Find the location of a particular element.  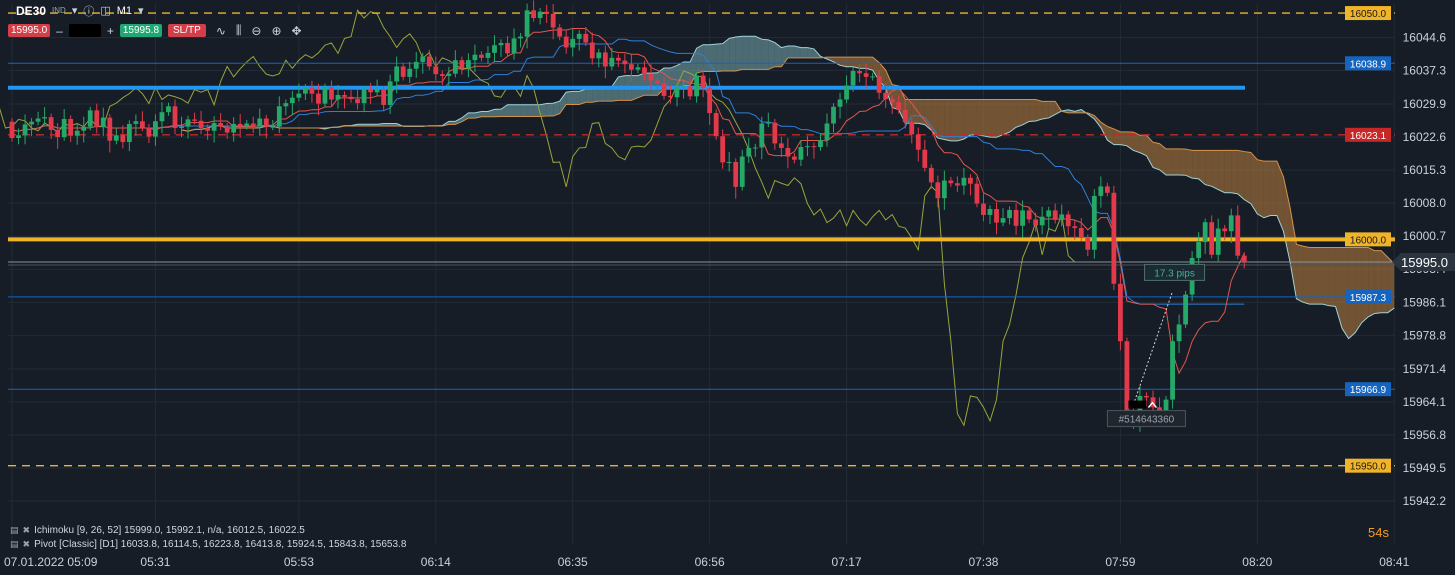

zoom-out-icon: ⊖ is located at coordinates (256, 30).